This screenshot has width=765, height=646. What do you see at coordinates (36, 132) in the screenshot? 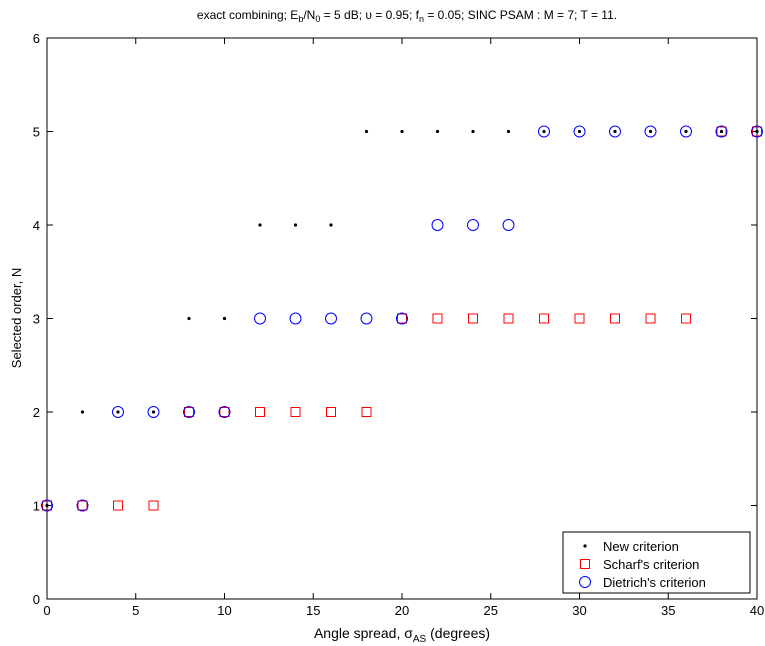
I see `y-tick-label: 5` at bounding box center [36, 132].